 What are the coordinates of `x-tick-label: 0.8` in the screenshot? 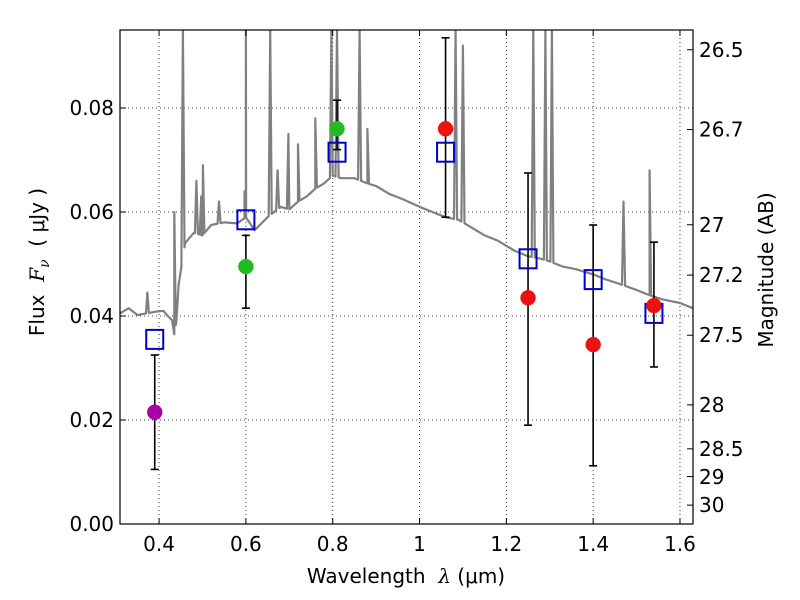 It's located at (333, 544).